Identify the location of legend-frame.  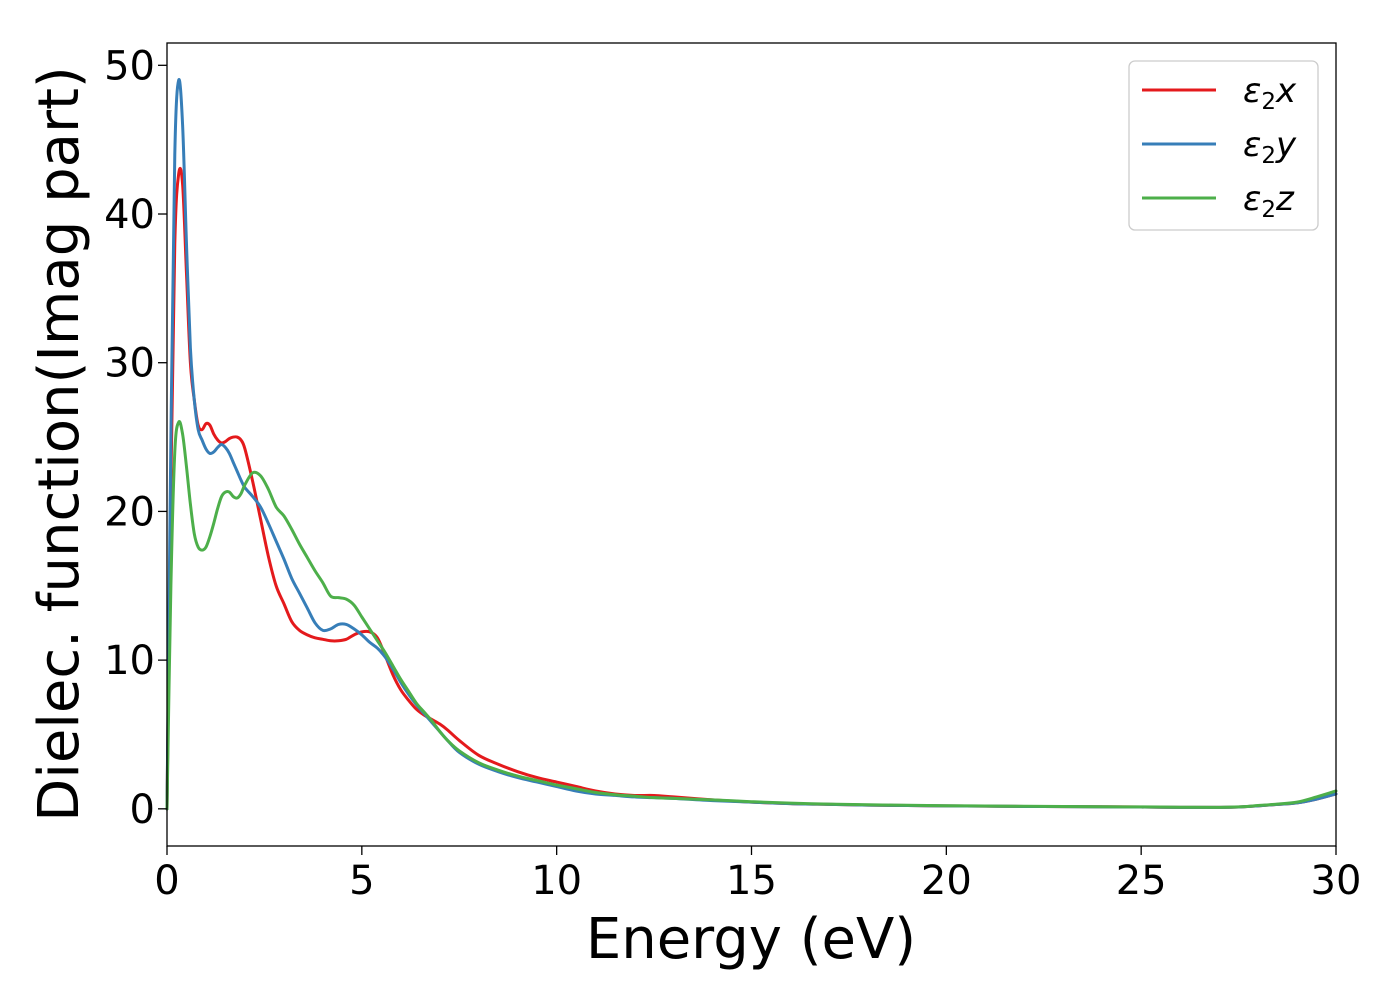
(1223, 145).